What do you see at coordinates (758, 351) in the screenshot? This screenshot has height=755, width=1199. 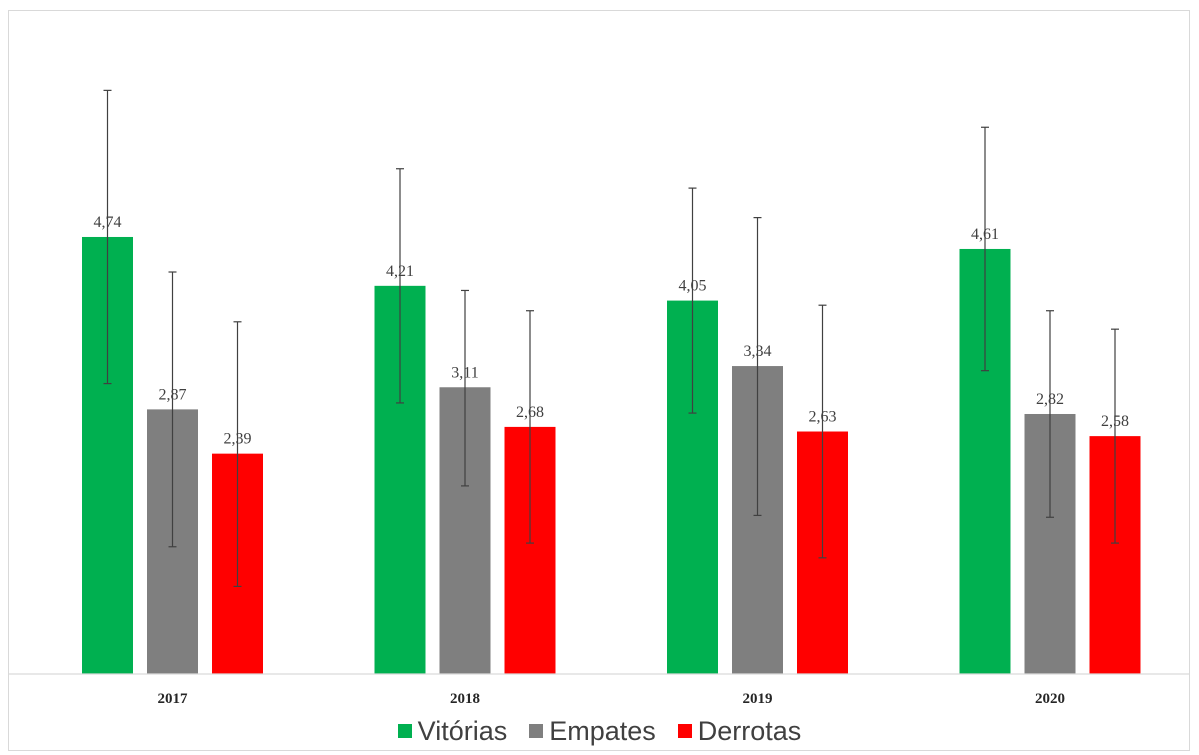 I see `data-label-empates-2019: 3,34` at bounding box center [758, 351].